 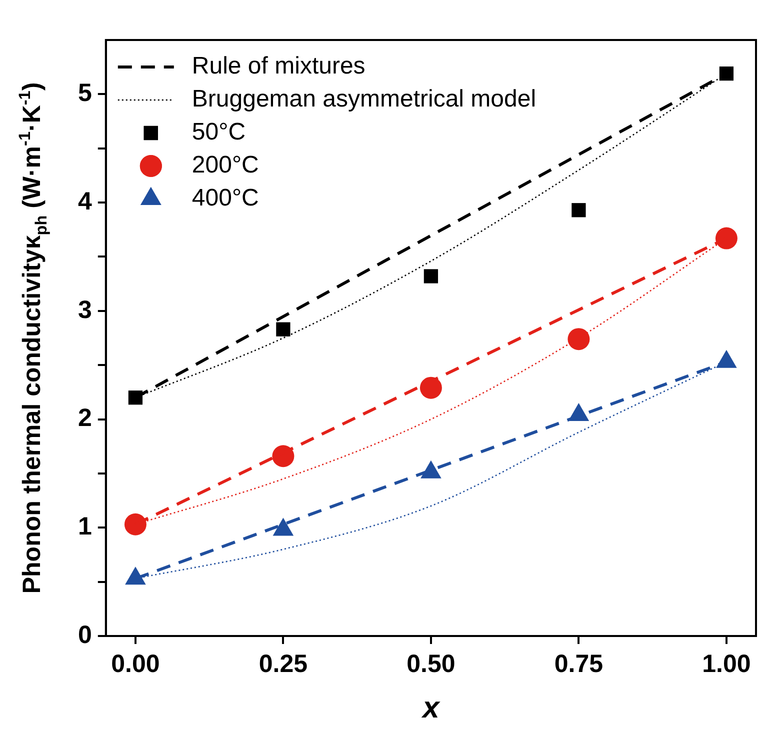 I want to click on y-tick-label: 0, so click(x=85, y=634).